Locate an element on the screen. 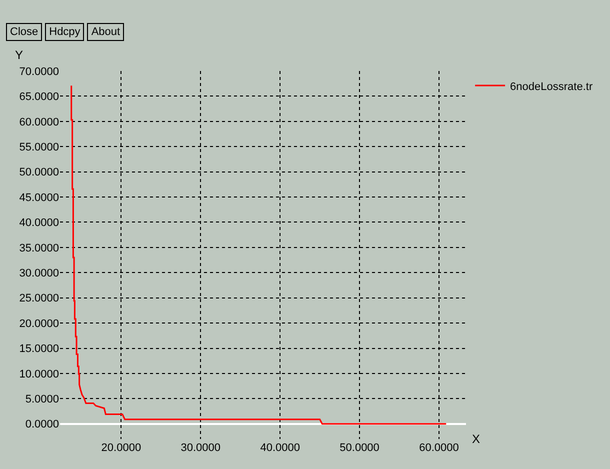 This screenshot has width=610, height=469. x-tick-label: 20.0000 is located at coordinates (121, 448).